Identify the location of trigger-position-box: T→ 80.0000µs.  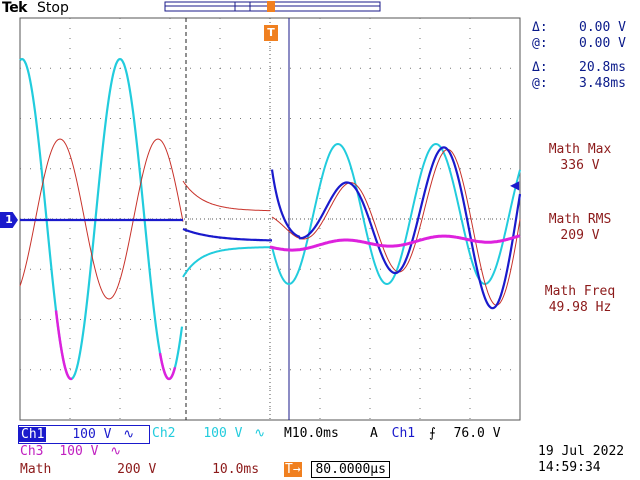
(356, 469).